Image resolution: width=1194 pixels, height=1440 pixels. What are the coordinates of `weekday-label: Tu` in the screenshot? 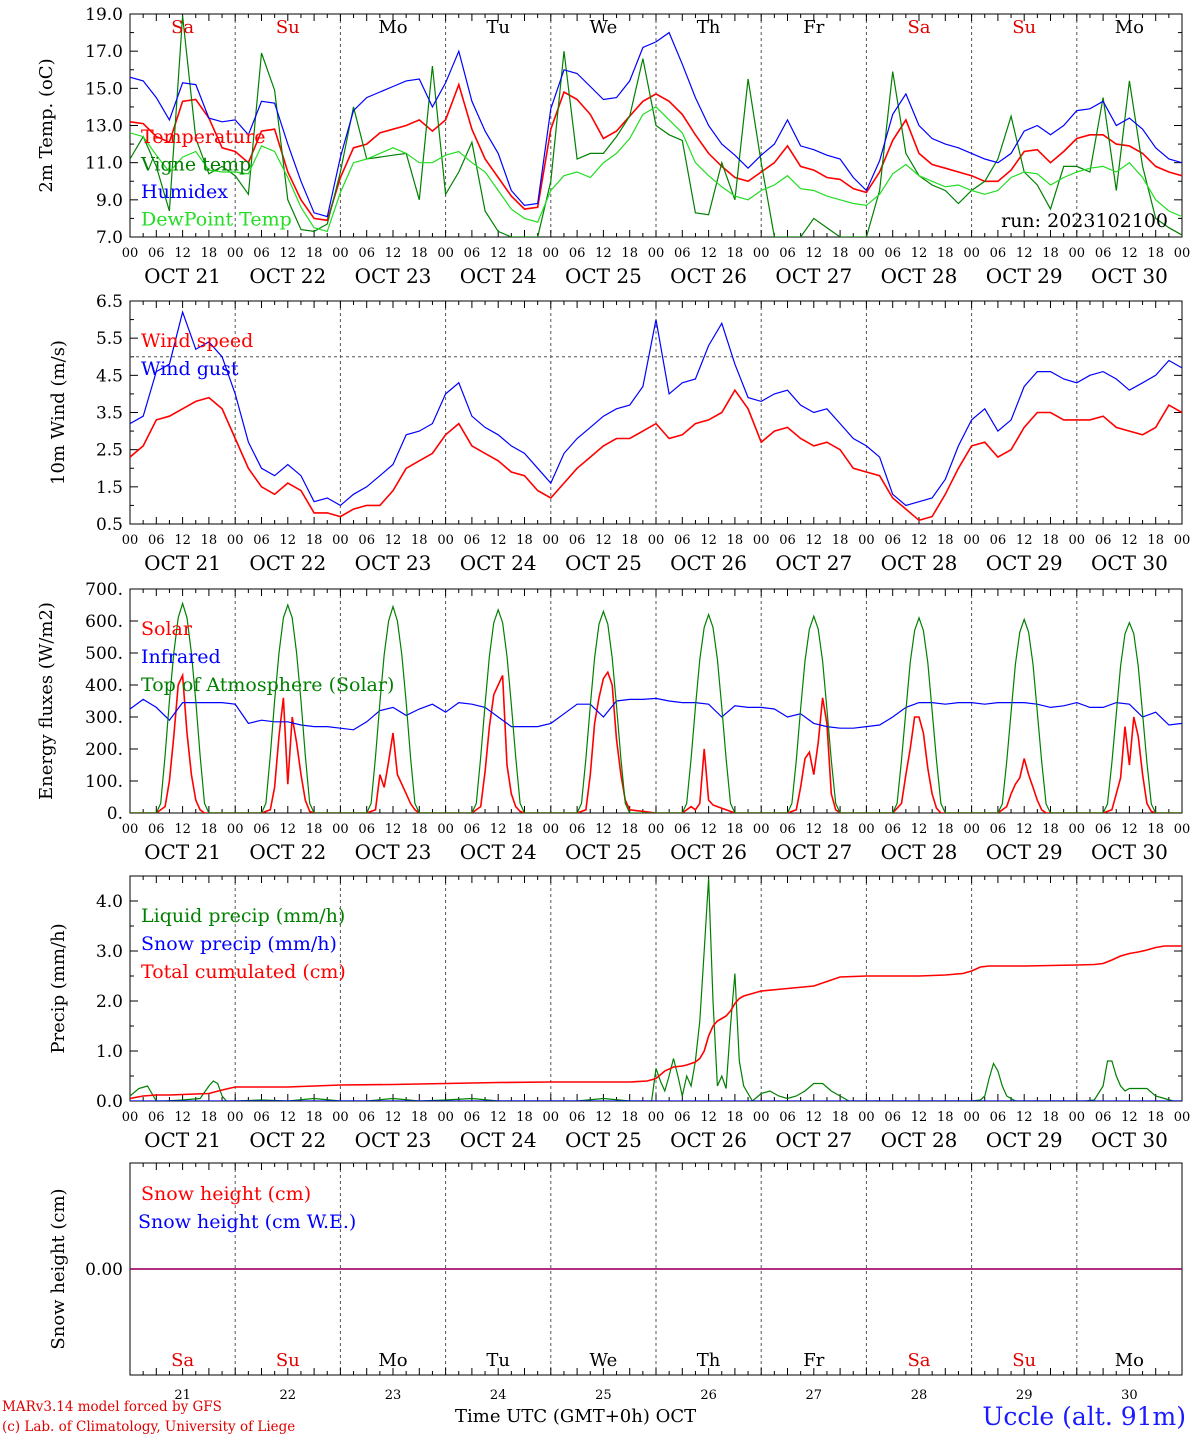 It's located at (498, 1360).